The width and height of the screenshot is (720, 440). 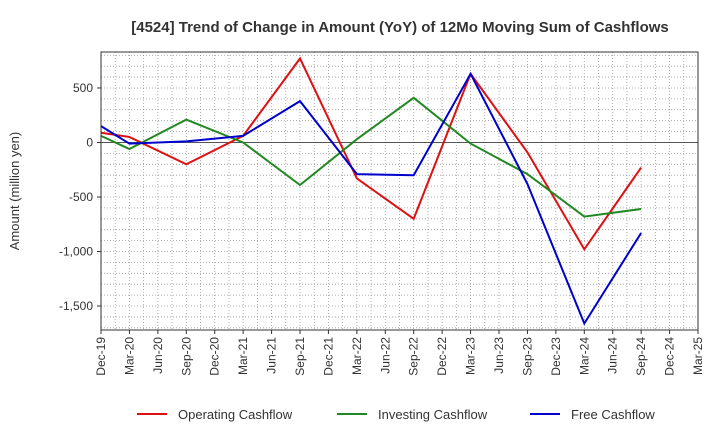 What do you see at coordinates (698, 356) in the screenshot?
I see `x-tick-label: Mar-25` at bounding box center [698, 356].